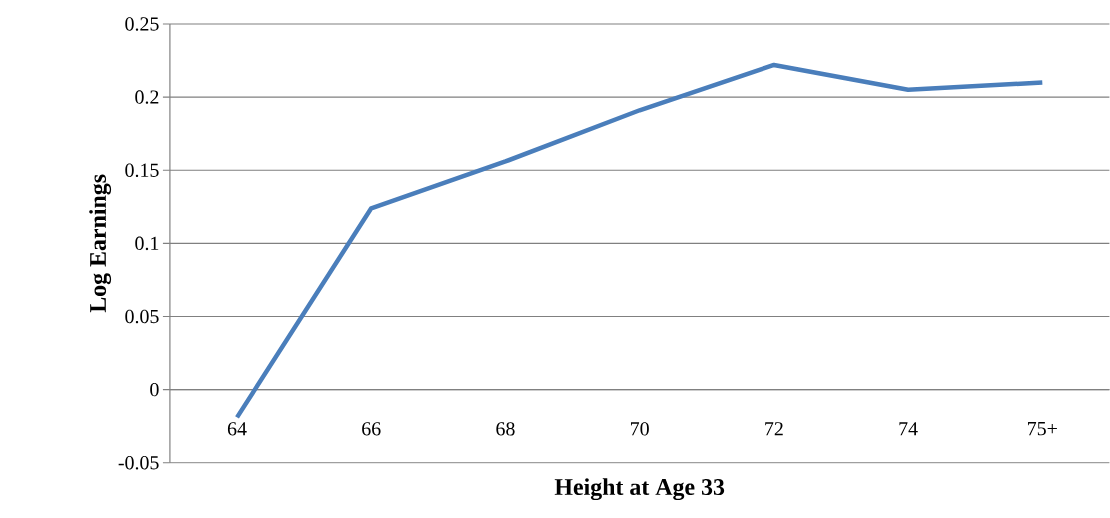 The width and height of the screenshot is (1110, 518). I want to click on x-tick-label: 72, so click(774, 429).